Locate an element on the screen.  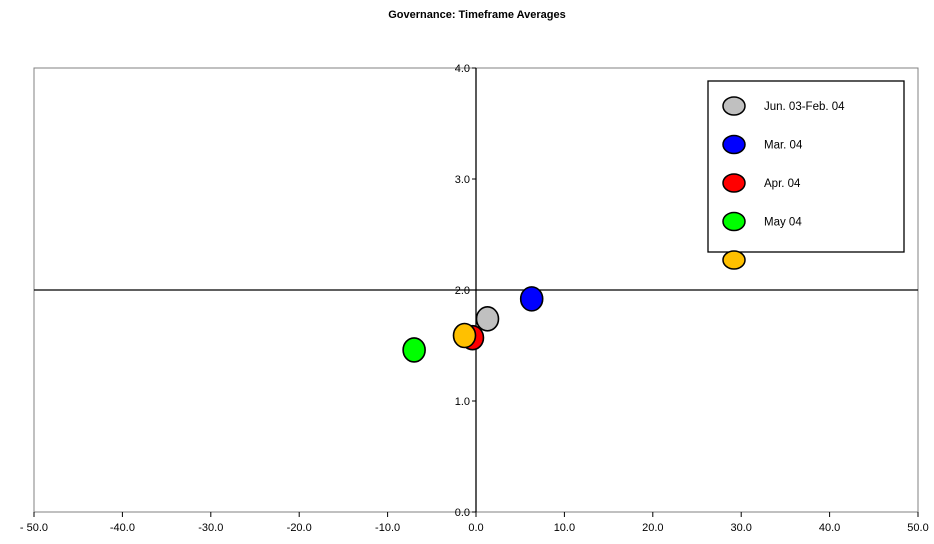
x-tick-label: -30.0 is located at coordinates (210, 528).